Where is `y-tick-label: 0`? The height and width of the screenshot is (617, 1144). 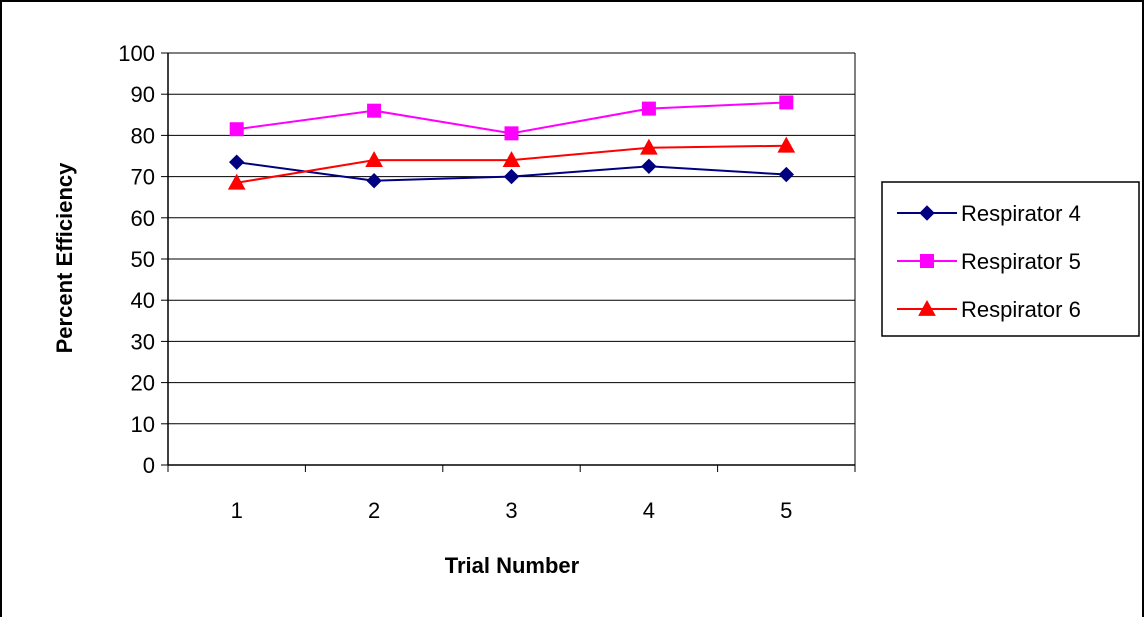
y-tick-label: 0 is located at coordinates (149, 465).